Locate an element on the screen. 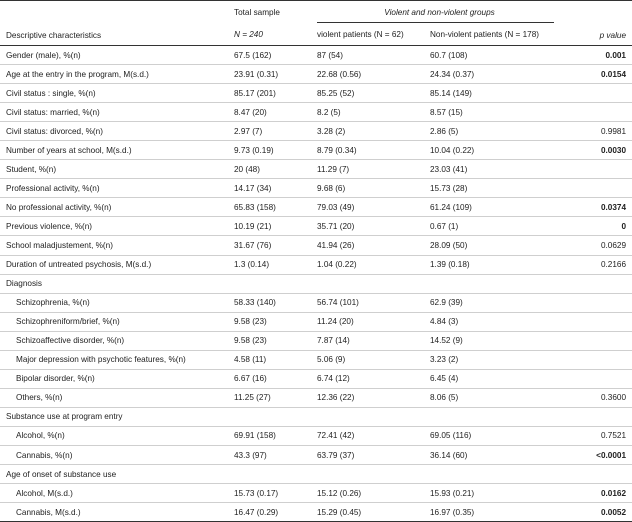  cell-nonviolent: 28.09 (50) is located at coordinates (493, 245).